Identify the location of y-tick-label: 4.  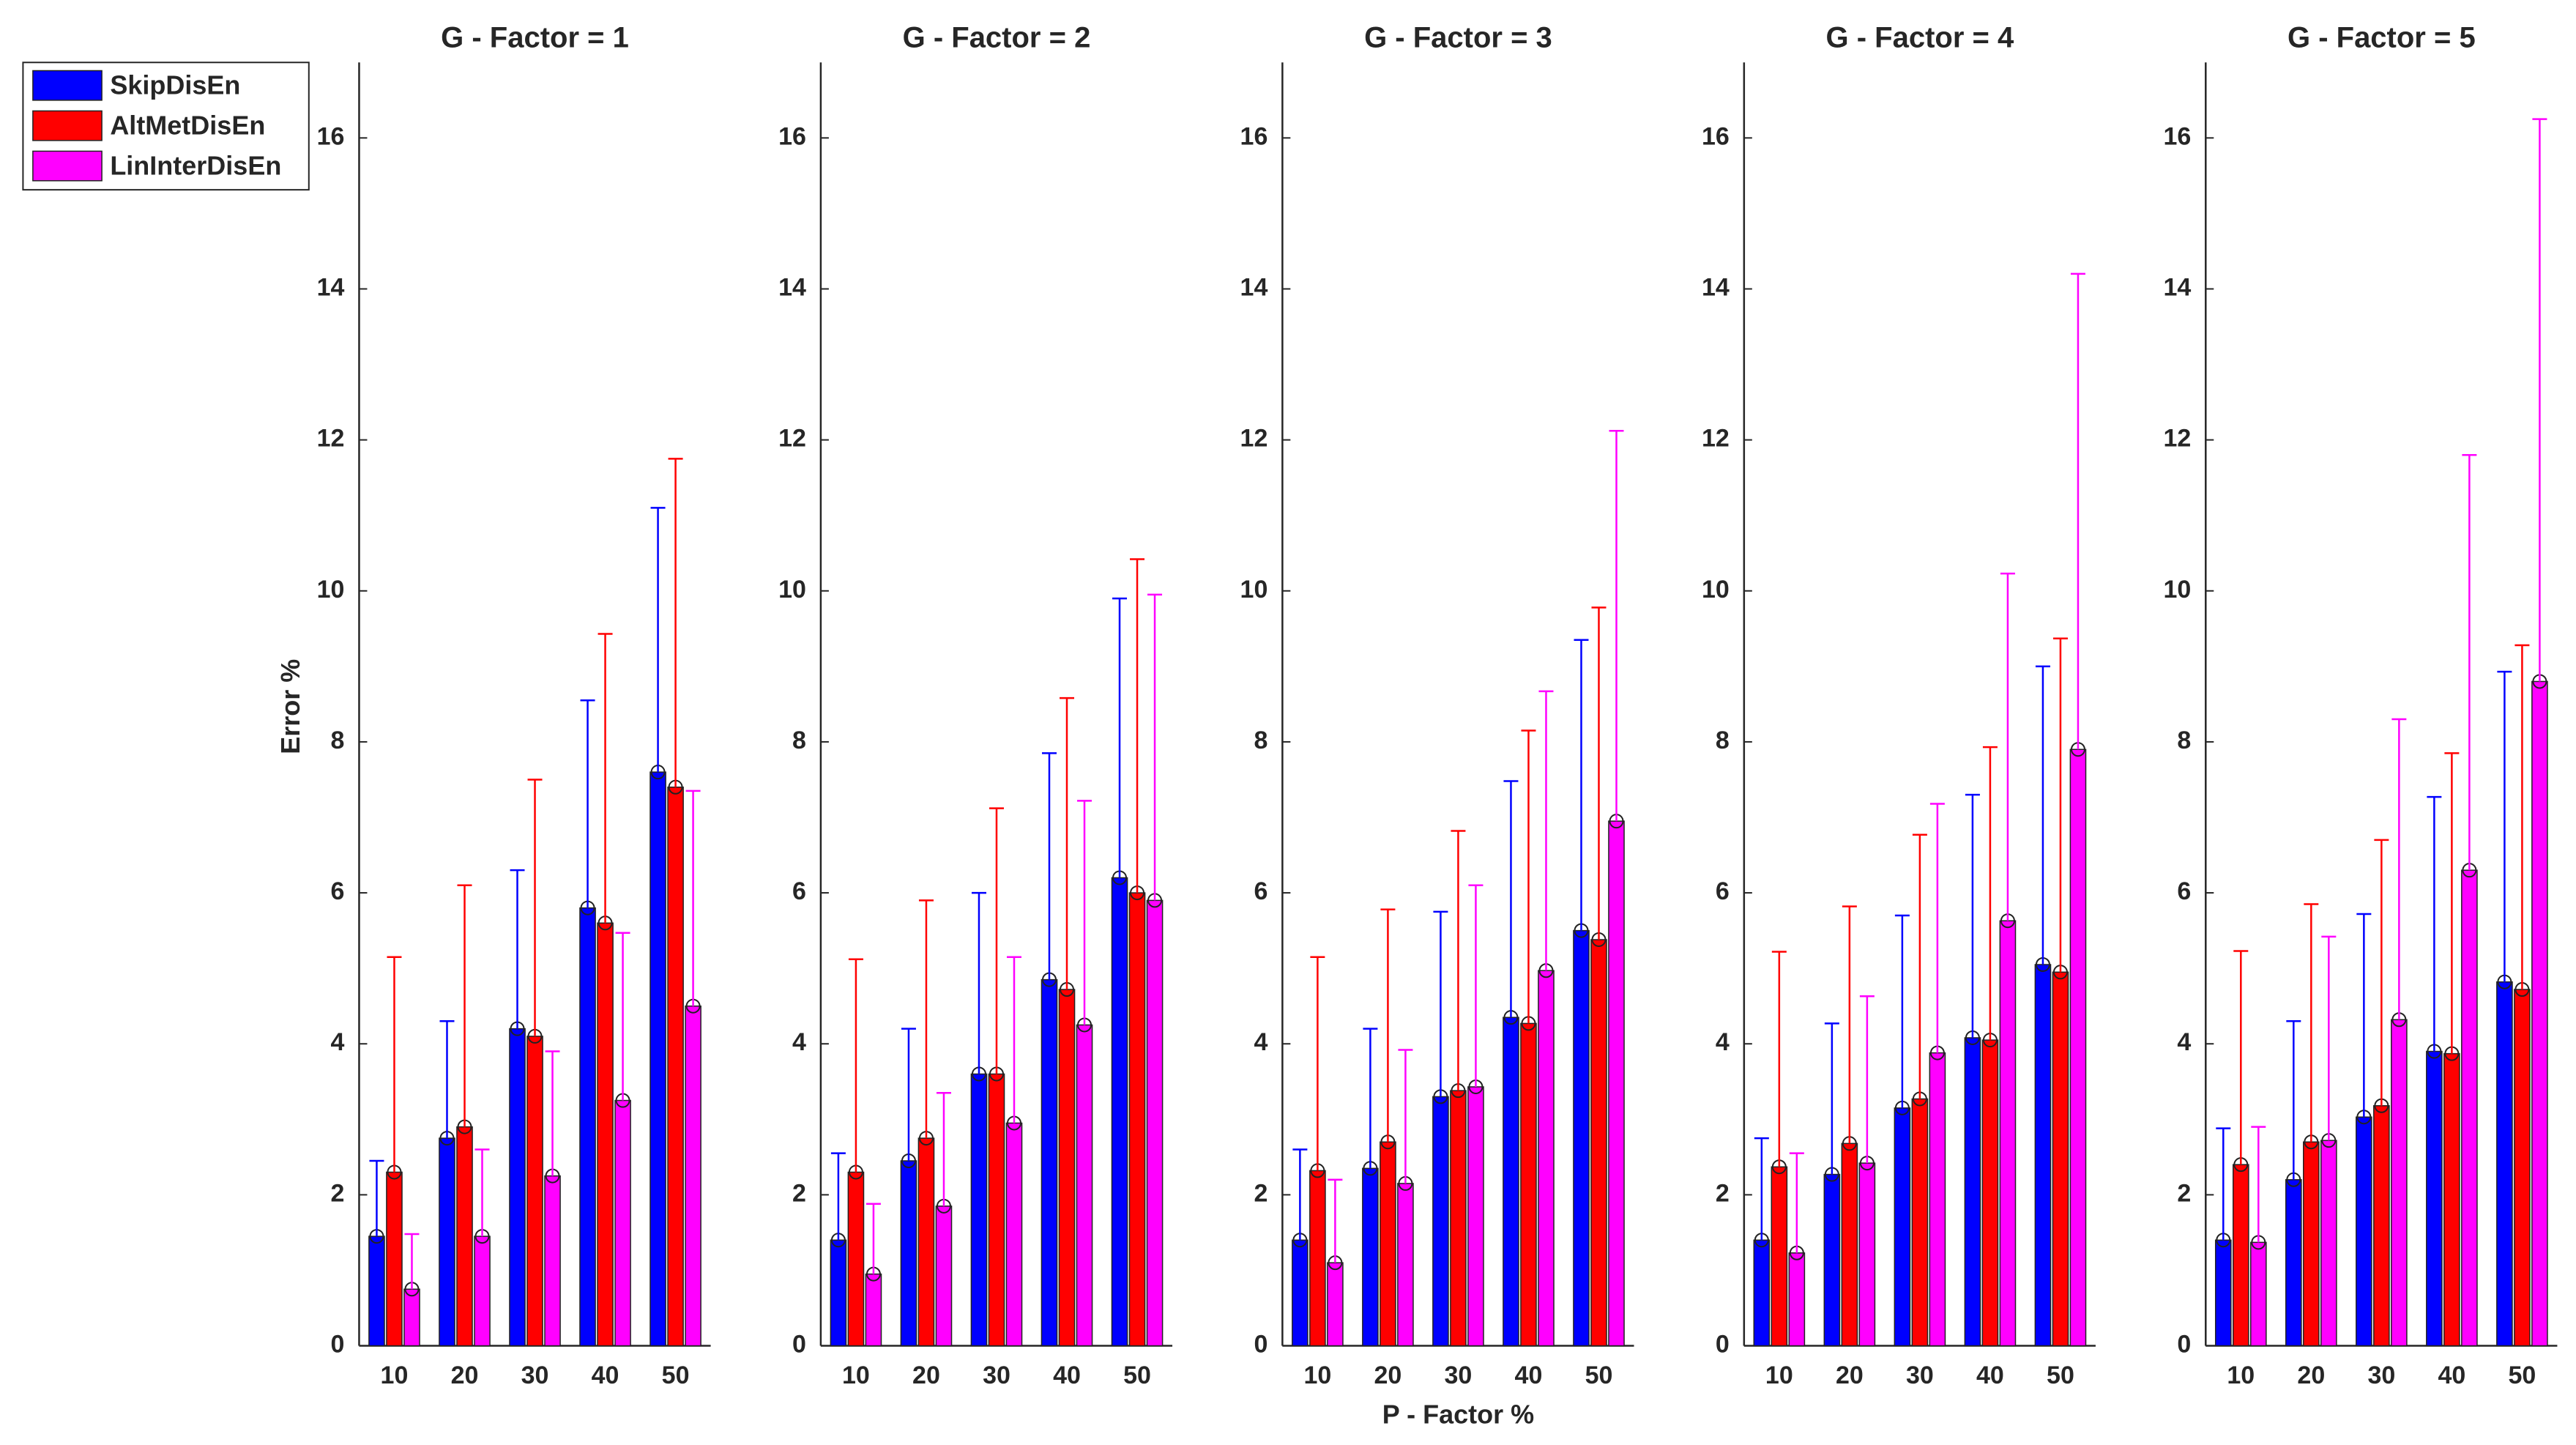
(1260, 1042).